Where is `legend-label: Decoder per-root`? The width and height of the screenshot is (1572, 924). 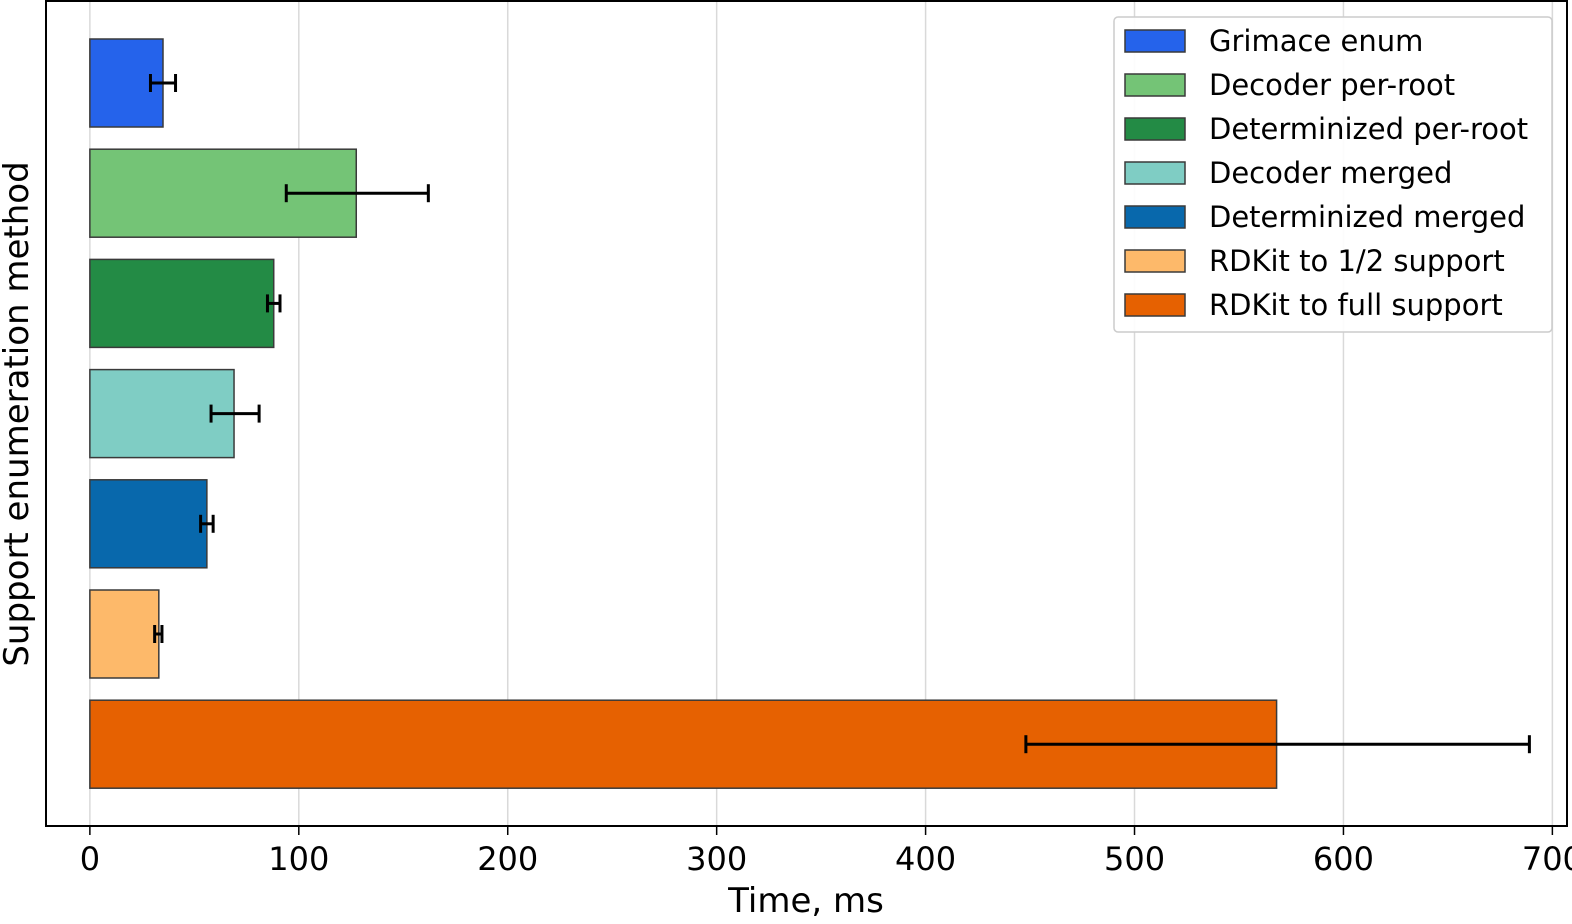 legend-label: Decoder per-root is located at coordinates (1332, 85).